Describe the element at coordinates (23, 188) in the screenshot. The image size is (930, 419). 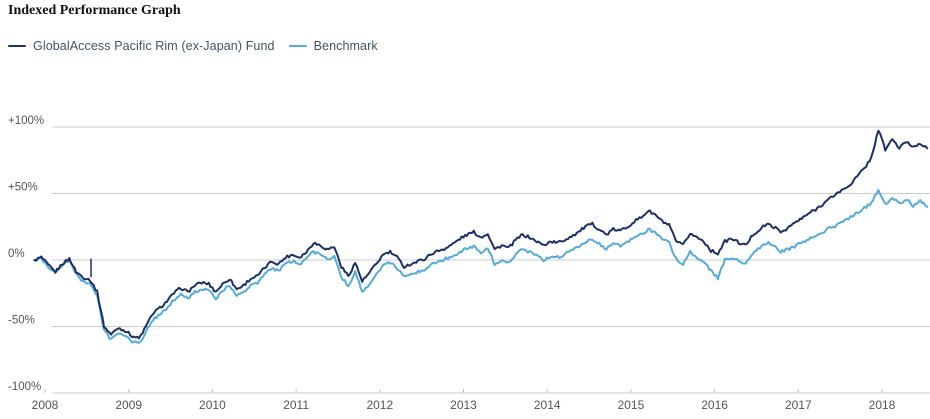
I see `y-axis-label: +50%` at that location.